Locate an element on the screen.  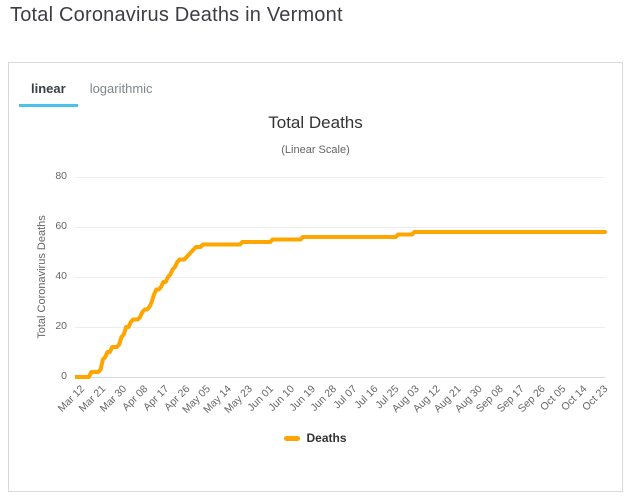
legend-item-deaths: Deaths is located at coordinates (315, 438).